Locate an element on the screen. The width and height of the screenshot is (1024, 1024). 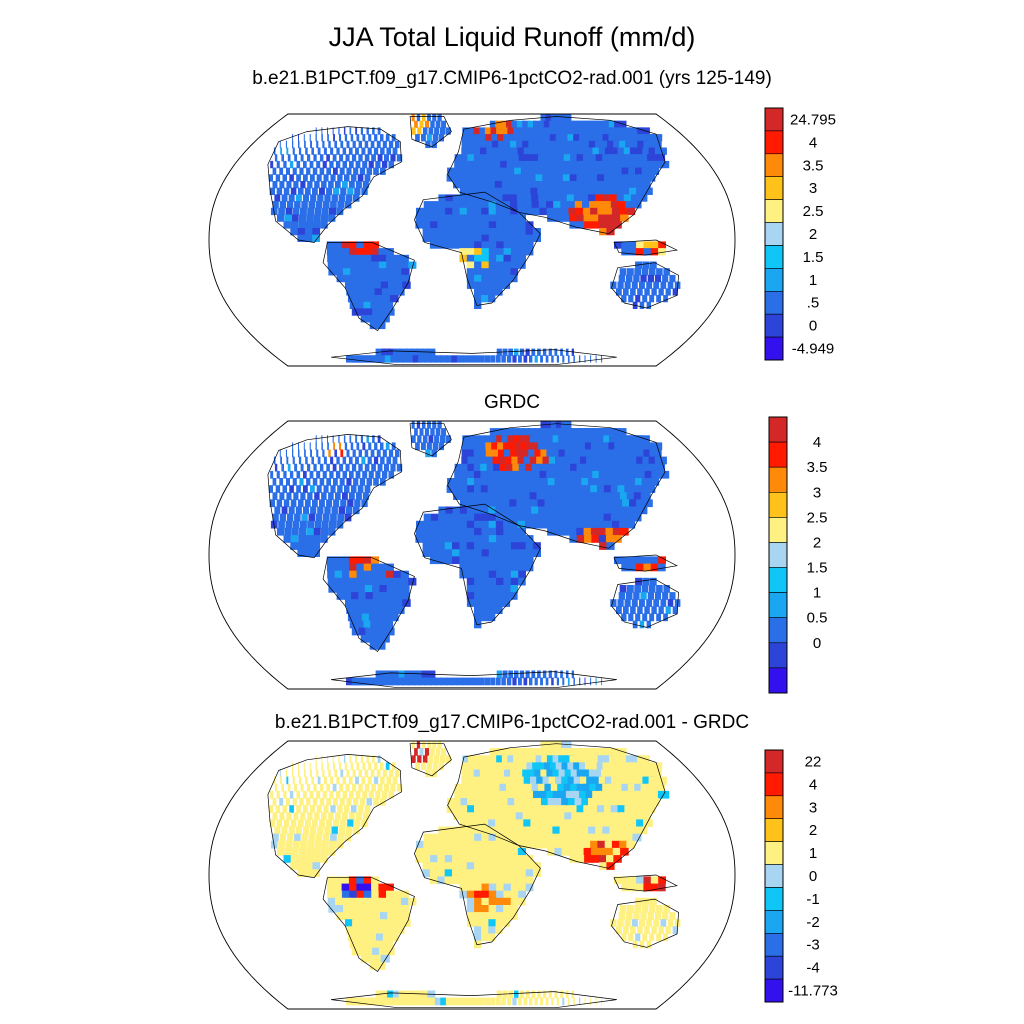
colorbar-tick-label: 0.5 is located at coordinates (817, 618).